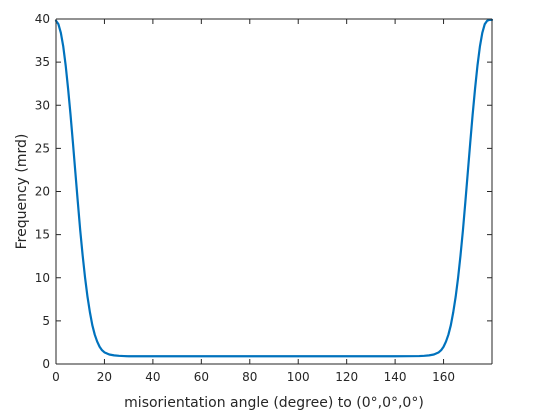 Image resolution: width=560 pixels, height=420 pixels. Describe the element at coordinates (201, 377) in the screenshot. I see `x-tick-label: 60` at that location.